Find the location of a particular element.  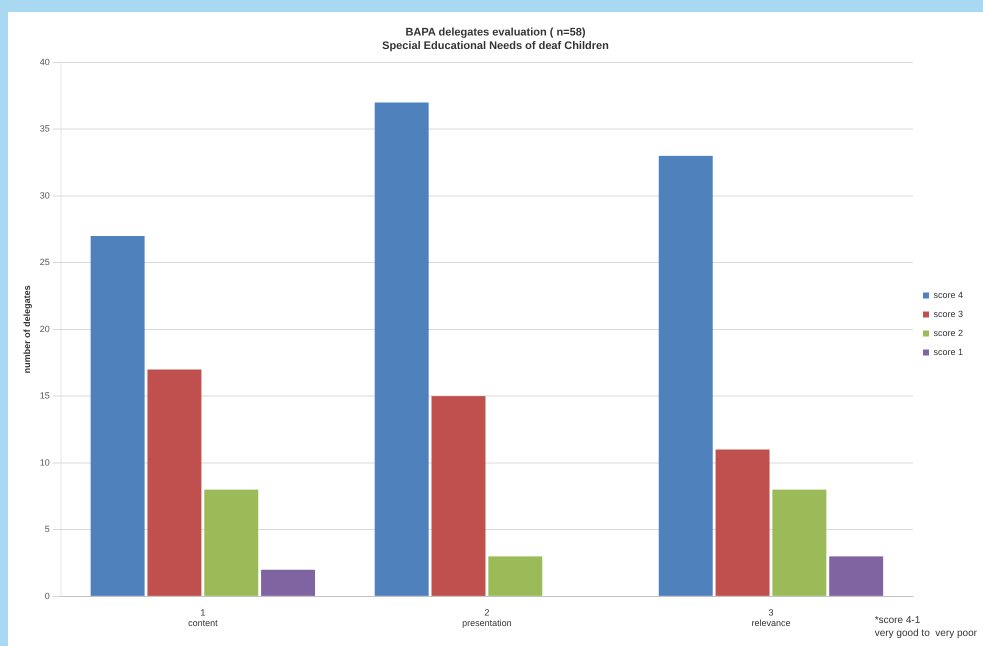

y-tick-label: 10 is located at coordinates (45, 462).